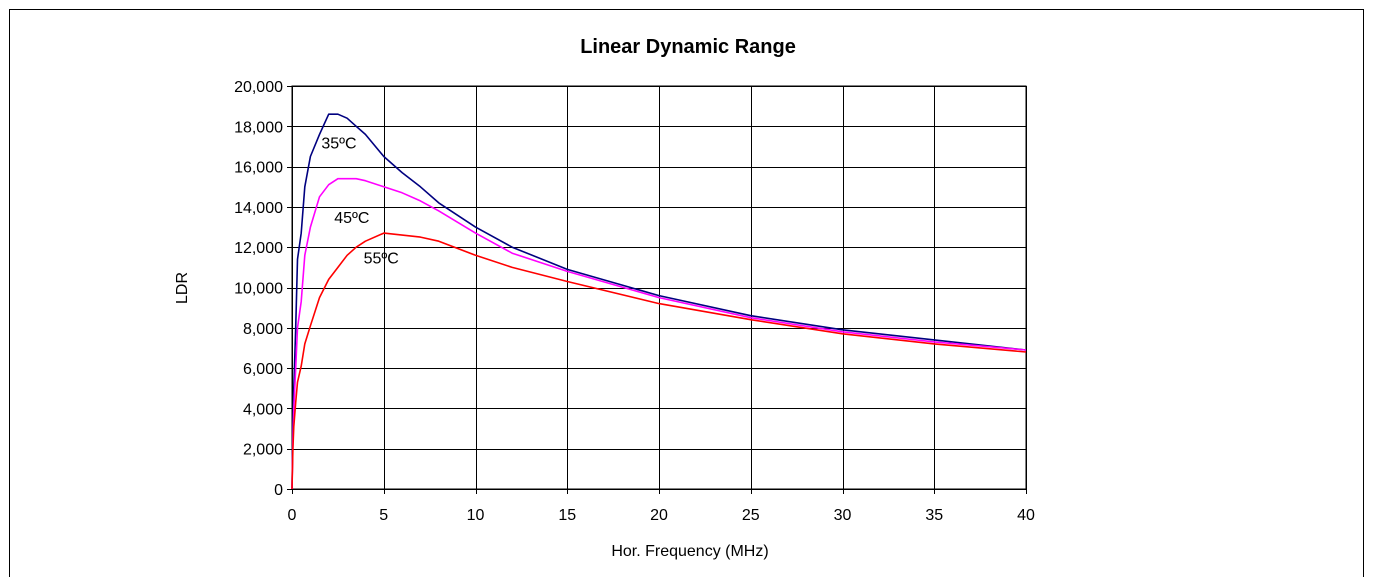 The image size is (1374, 582). Describe the element at coordinates (263, 369) in the screenshot. I see `y-tick-label: 6,000` at that location.